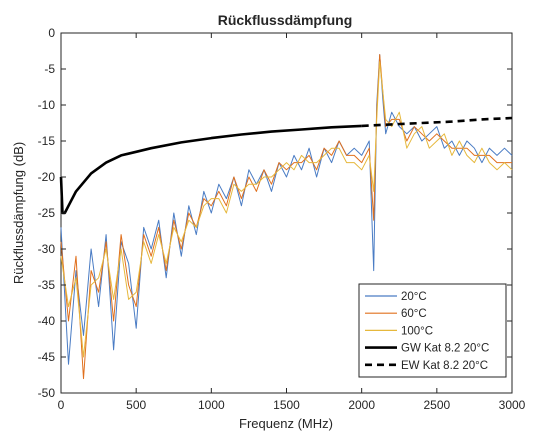 The width and height of the screenshot is (540, 437). What do you see at coordinates (18, 213) in the screenshot?
I see `y-axis-label: Rückflussdämpfung (dB)` at bounding box center [18, 213].